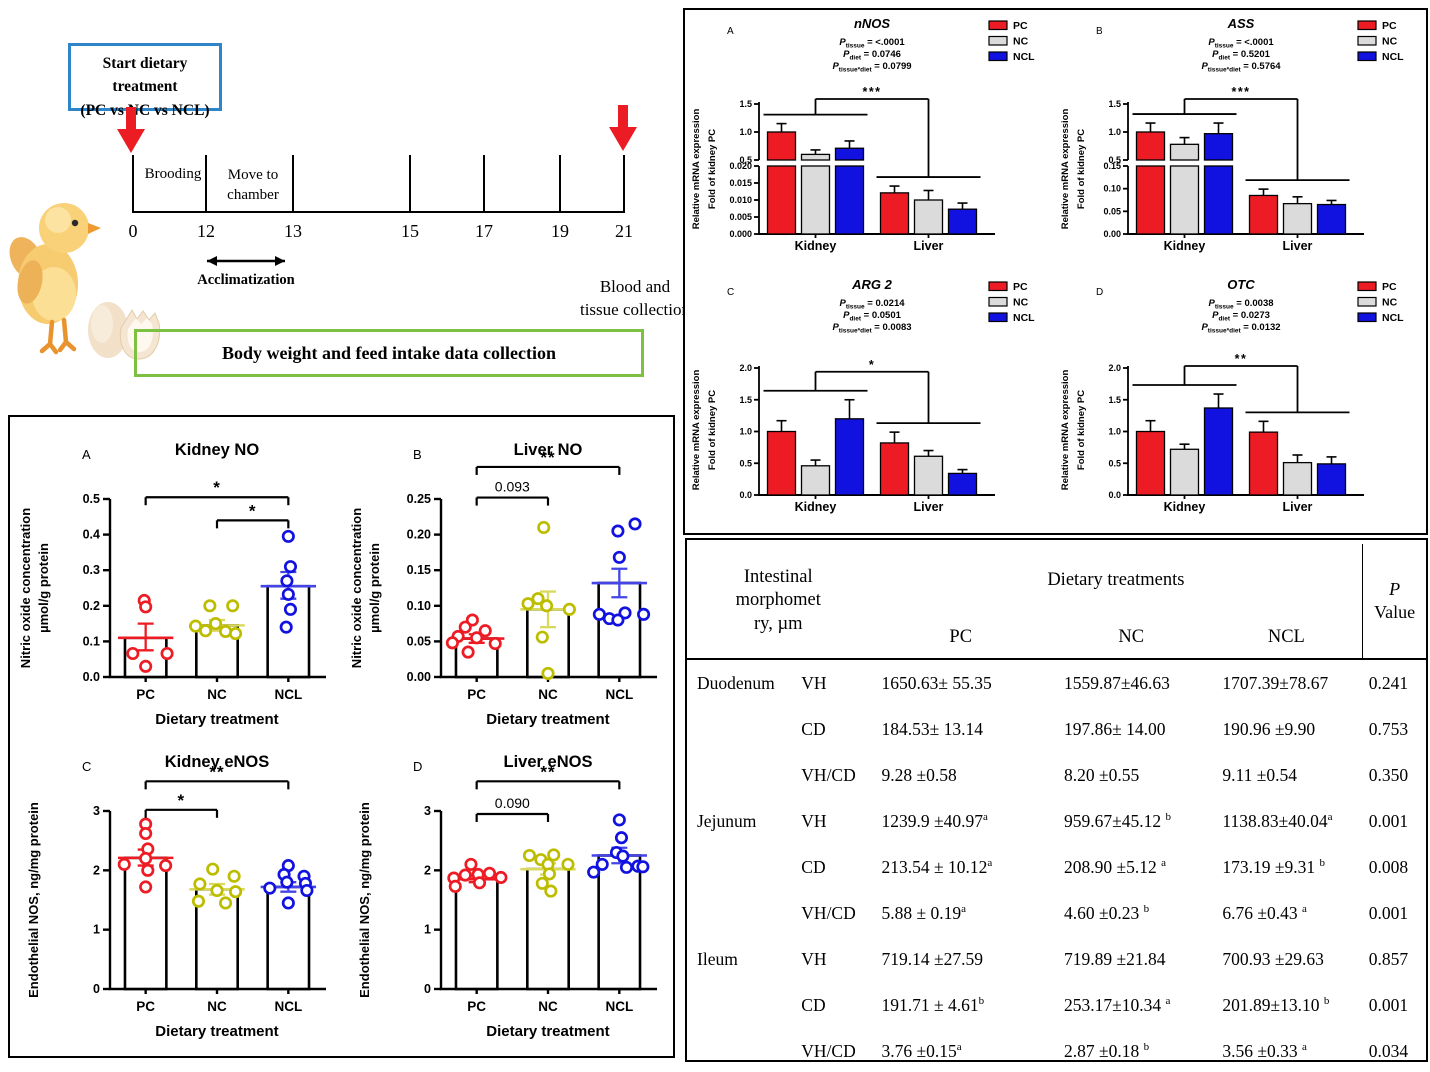 The image size is (1430, 1072). Describe the element at coordinates (1367, 56) in the screenshot. I see `legend-swatch-NCL` at that location.